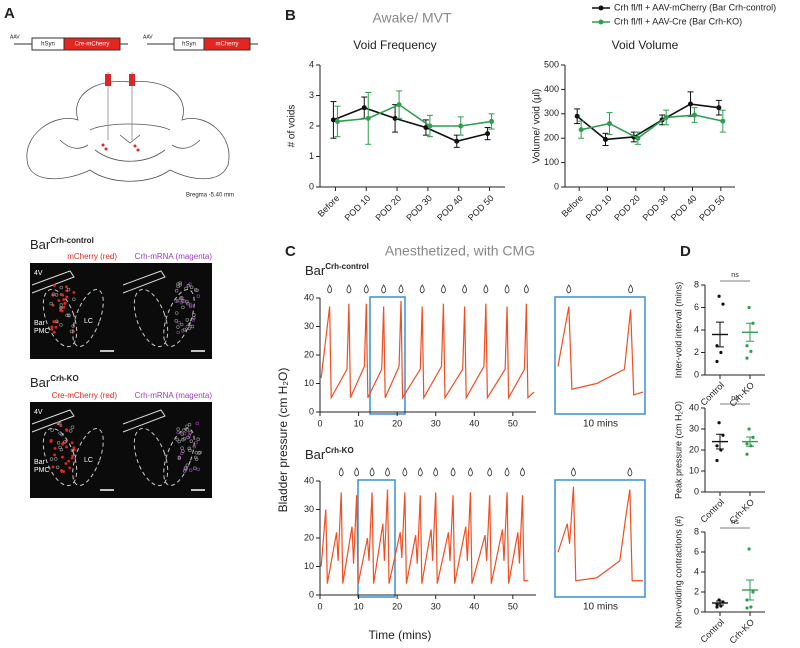 This screenshot has width=800, height=648. Describe the element at coordinates (685, 251) in the screenshot. I see `panel-label: D` at that location.